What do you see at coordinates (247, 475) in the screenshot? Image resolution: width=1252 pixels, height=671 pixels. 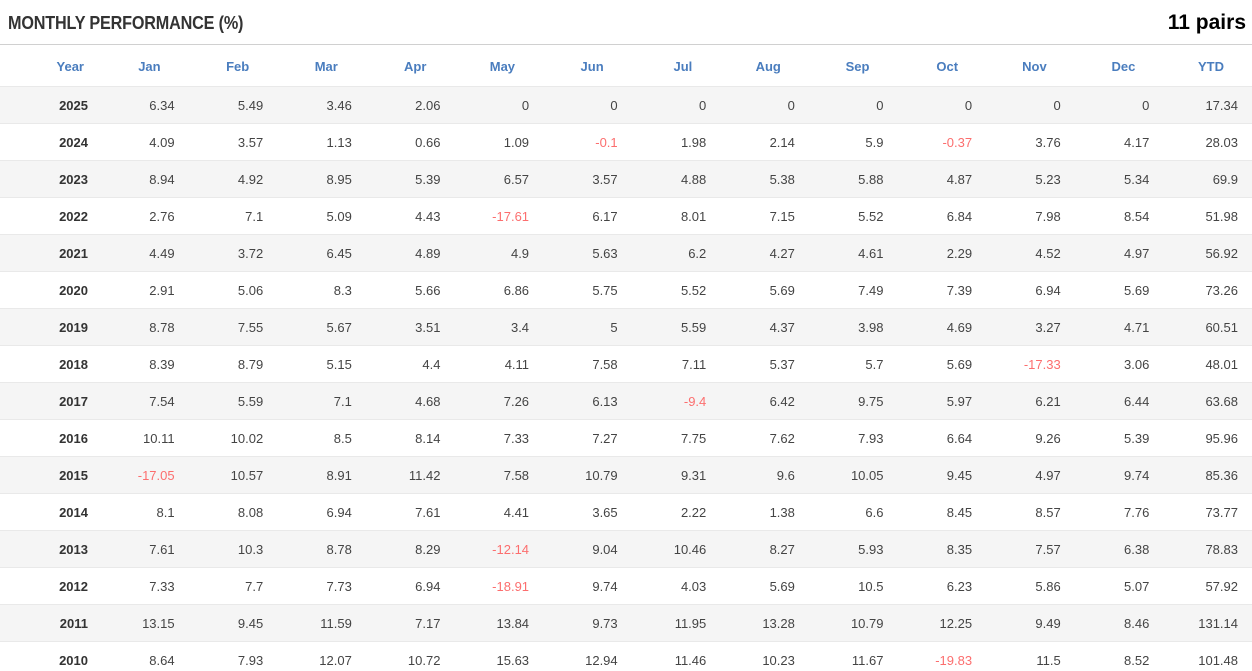 I see `value-cell: 10.57` at bounding box center [247, 475].